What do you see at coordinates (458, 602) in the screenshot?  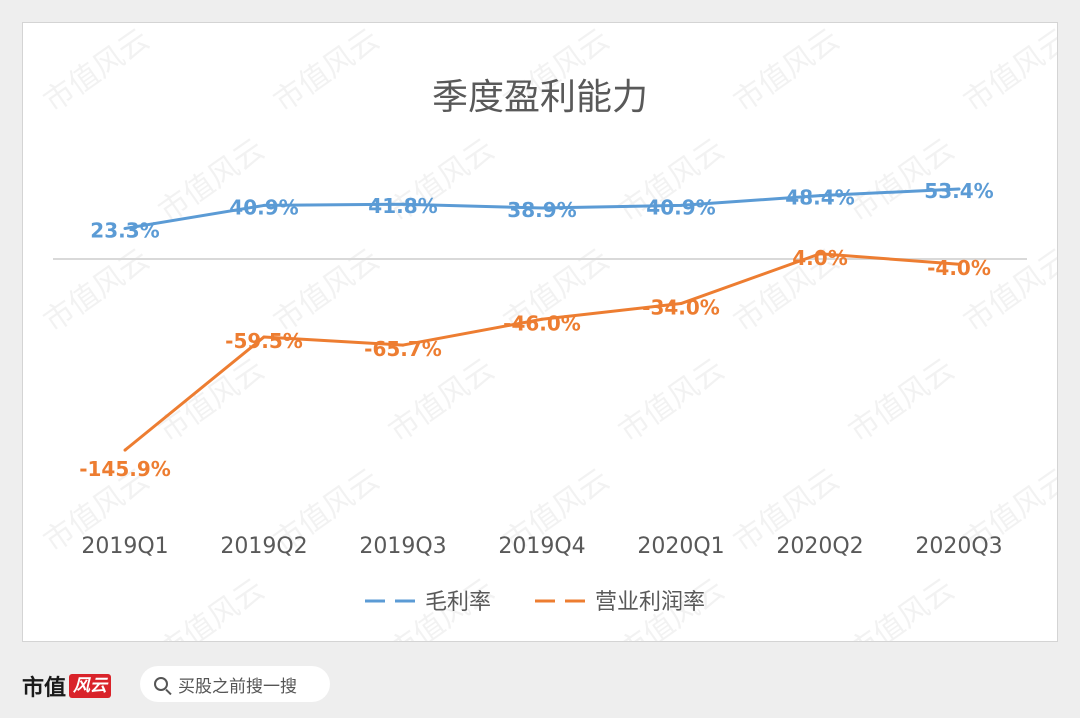 I see `legend-label: 毛利率` at bounding box center [458, 602].